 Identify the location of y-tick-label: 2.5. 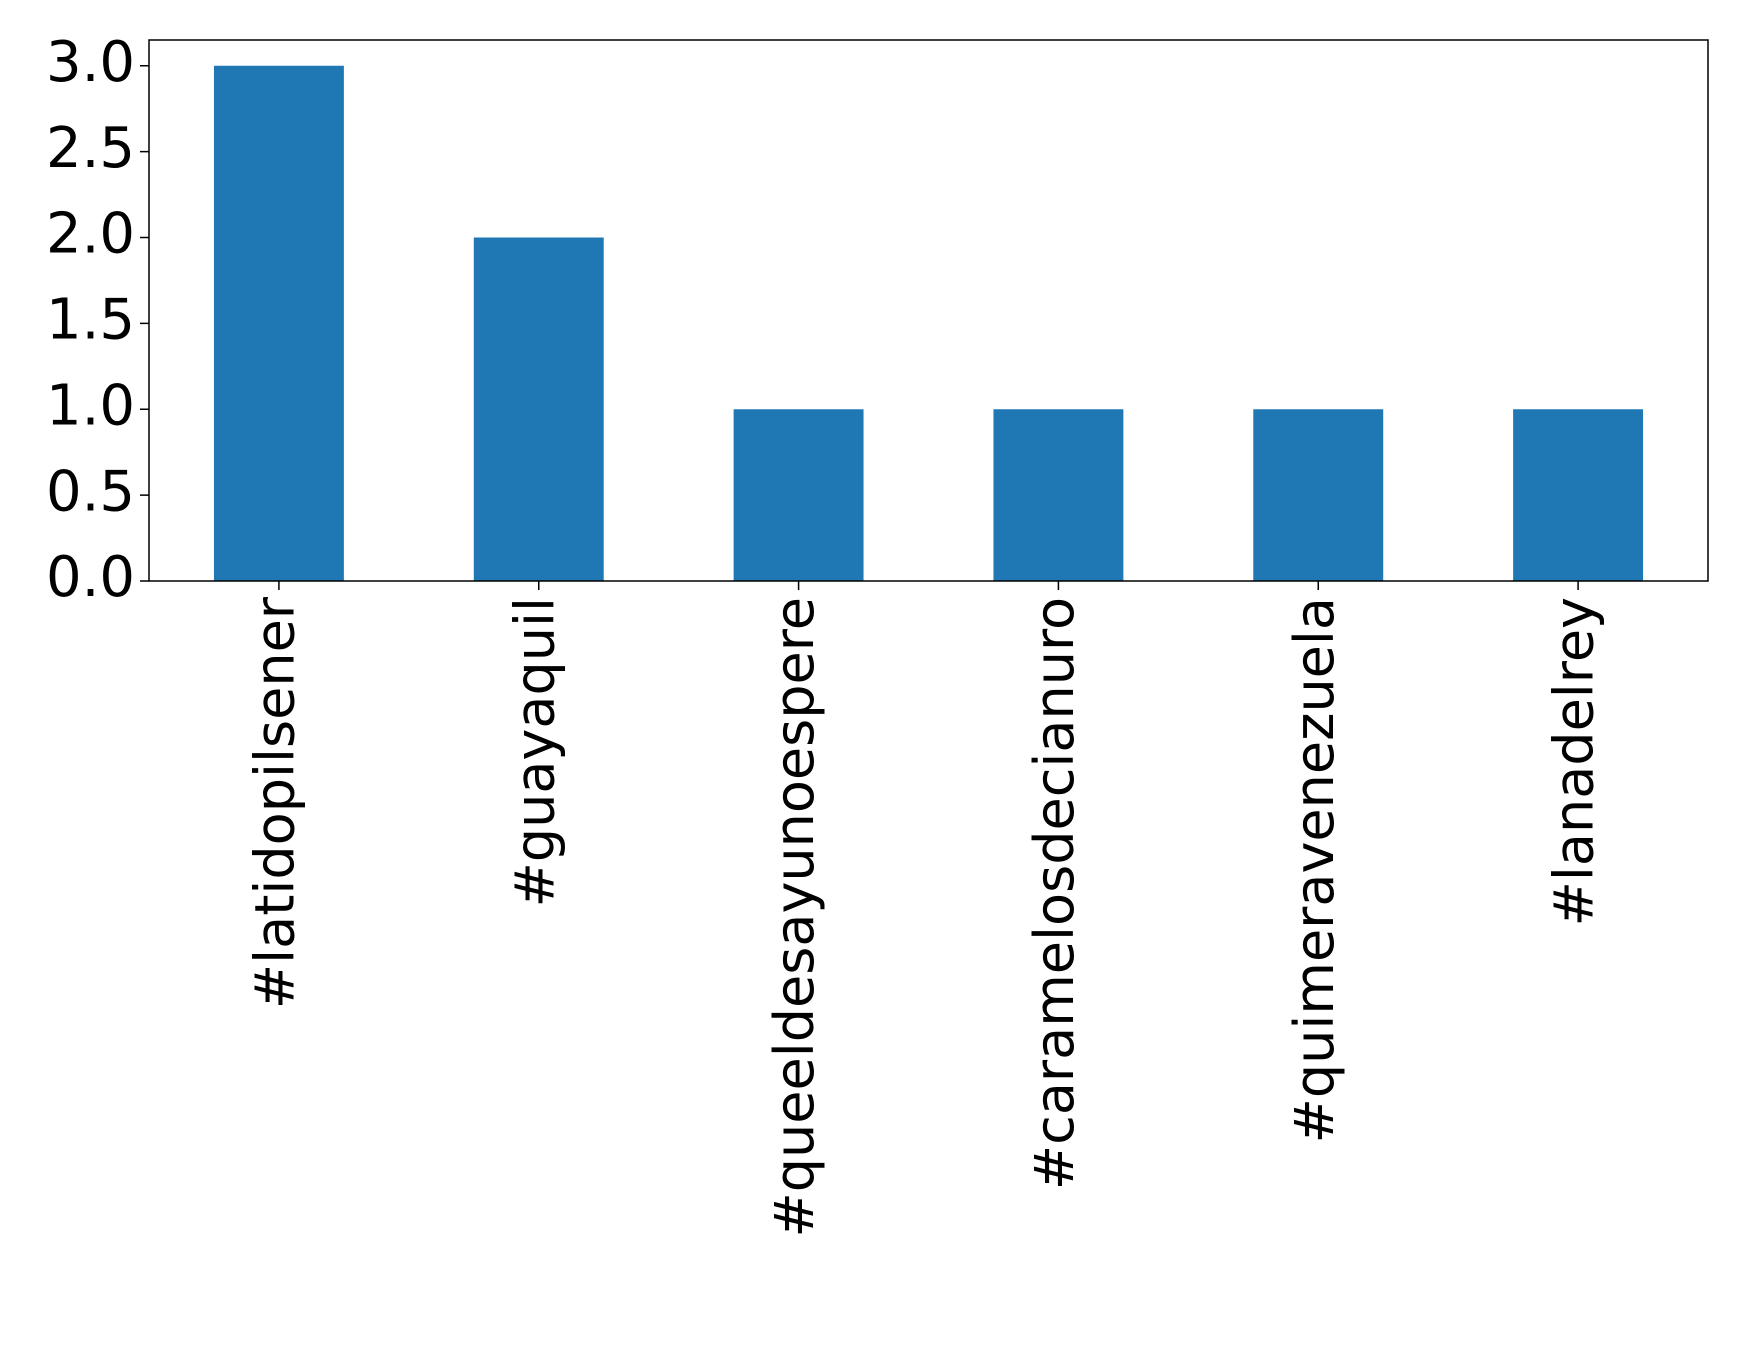
(90, 148).